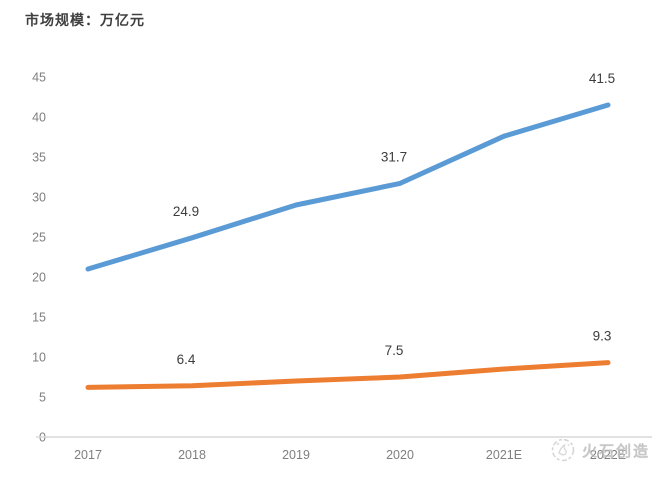  I want to click on y-axis-tick-label: 30, so click(39, 198).